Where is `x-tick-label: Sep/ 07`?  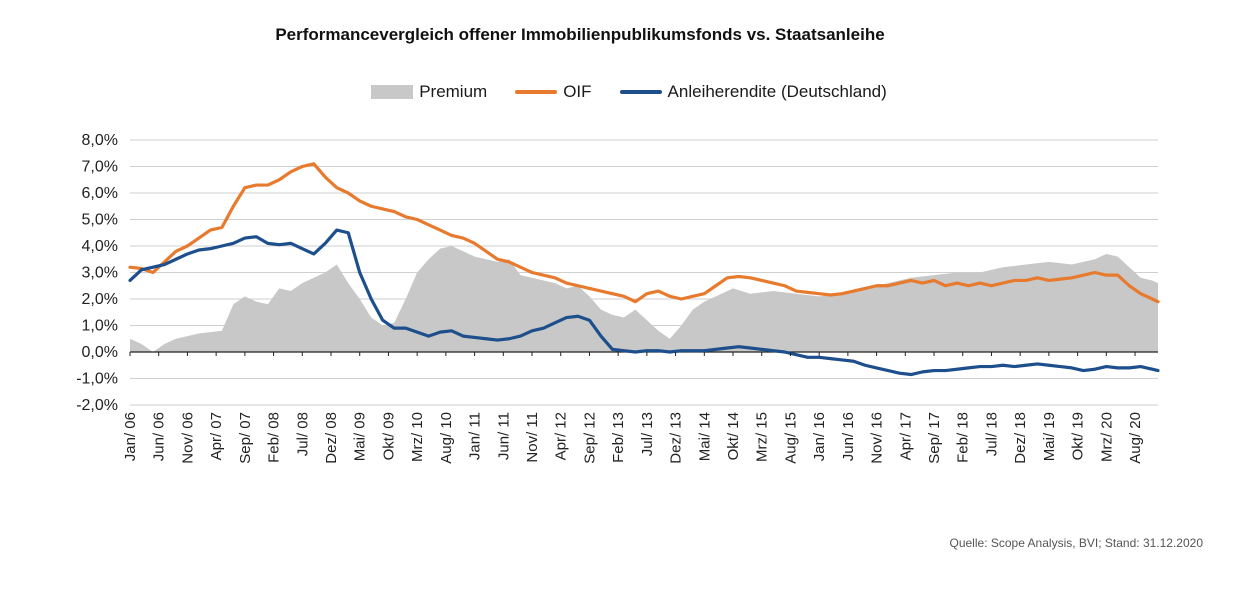
x-tick-label: Sep/ 07 is located at coordinates (245, 438).